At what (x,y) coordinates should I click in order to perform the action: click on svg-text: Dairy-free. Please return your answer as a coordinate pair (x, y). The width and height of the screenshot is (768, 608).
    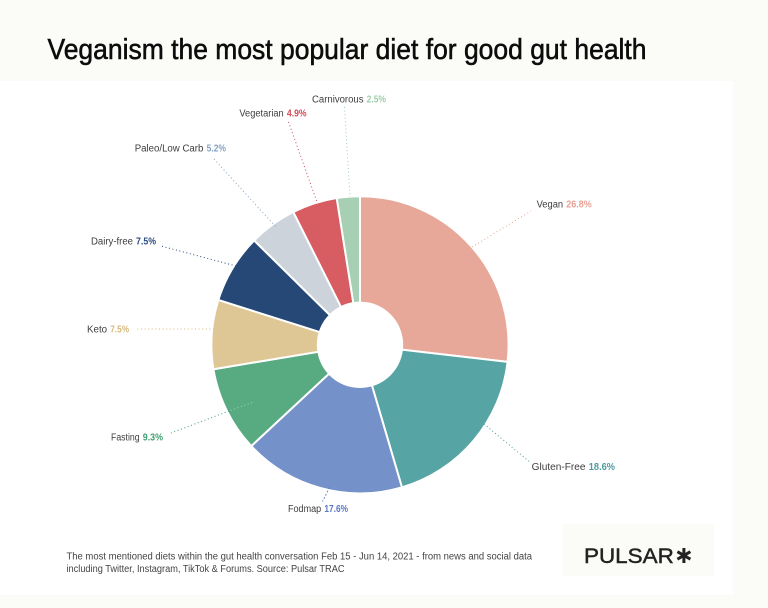
    Looking at the image, I should click on (112, 242).